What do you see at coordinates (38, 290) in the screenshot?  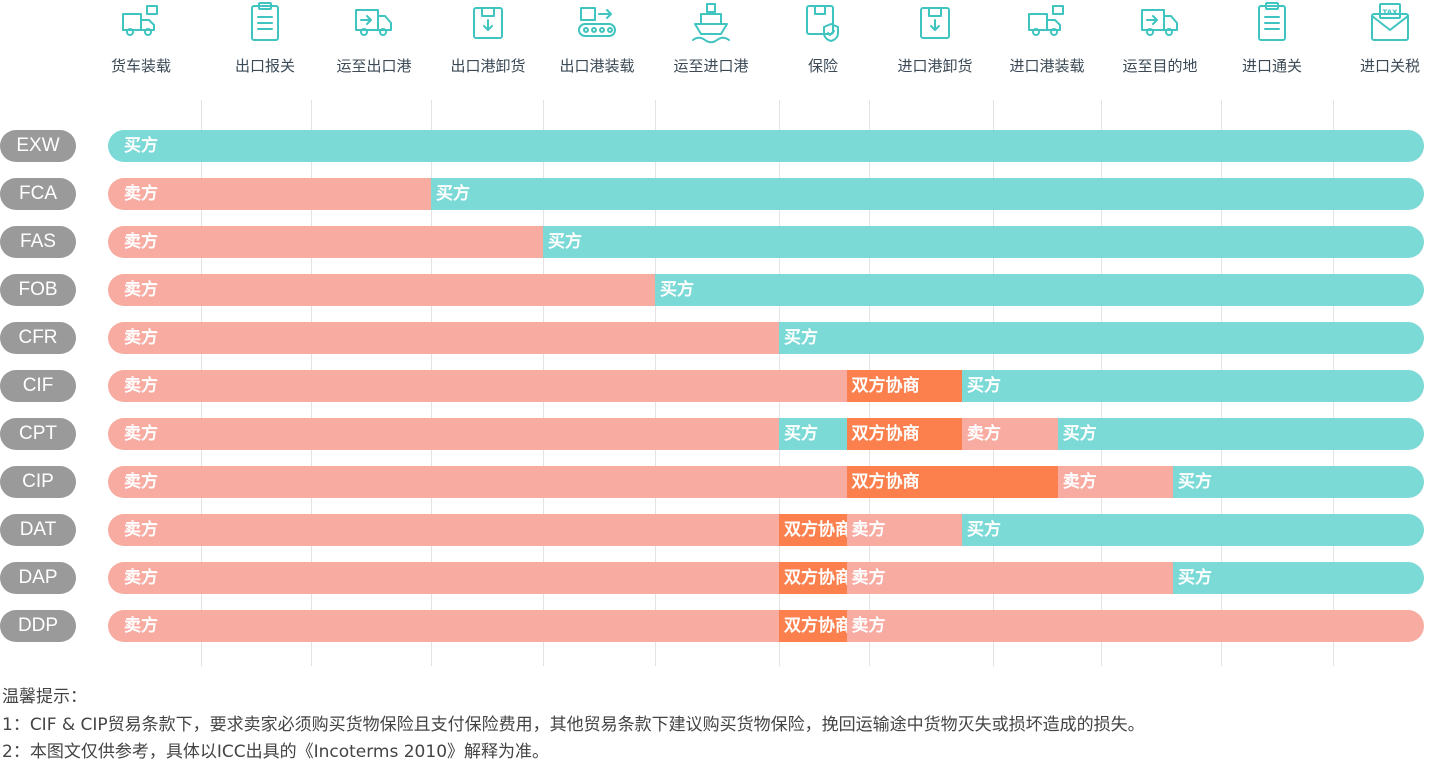 I see `term-label-fob: FOB` at bounding box center [38, 290].